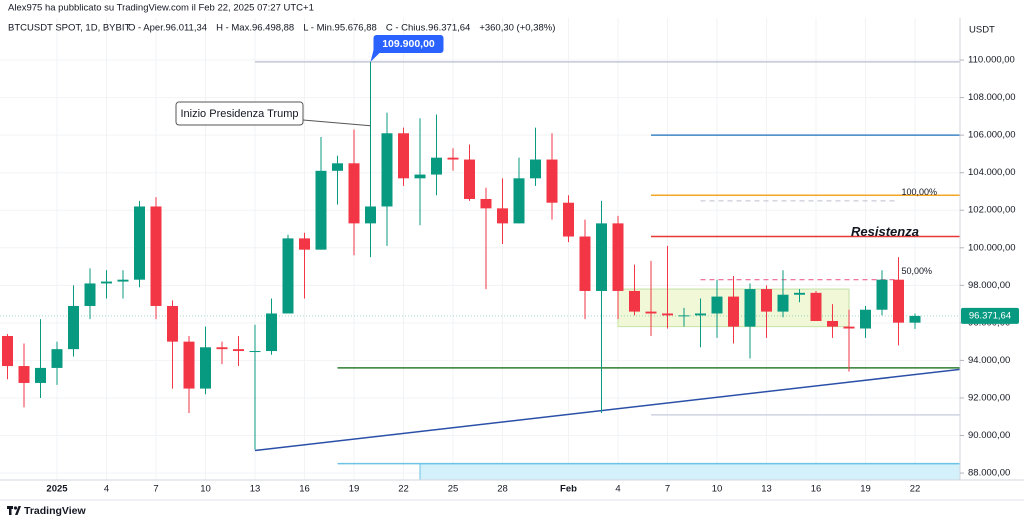 This screenshot has height=521, width=1024. Describe the element at coordinates (340, 28) in the screenshot. I see `legend-item: L - Min.95.676,88` at that location.